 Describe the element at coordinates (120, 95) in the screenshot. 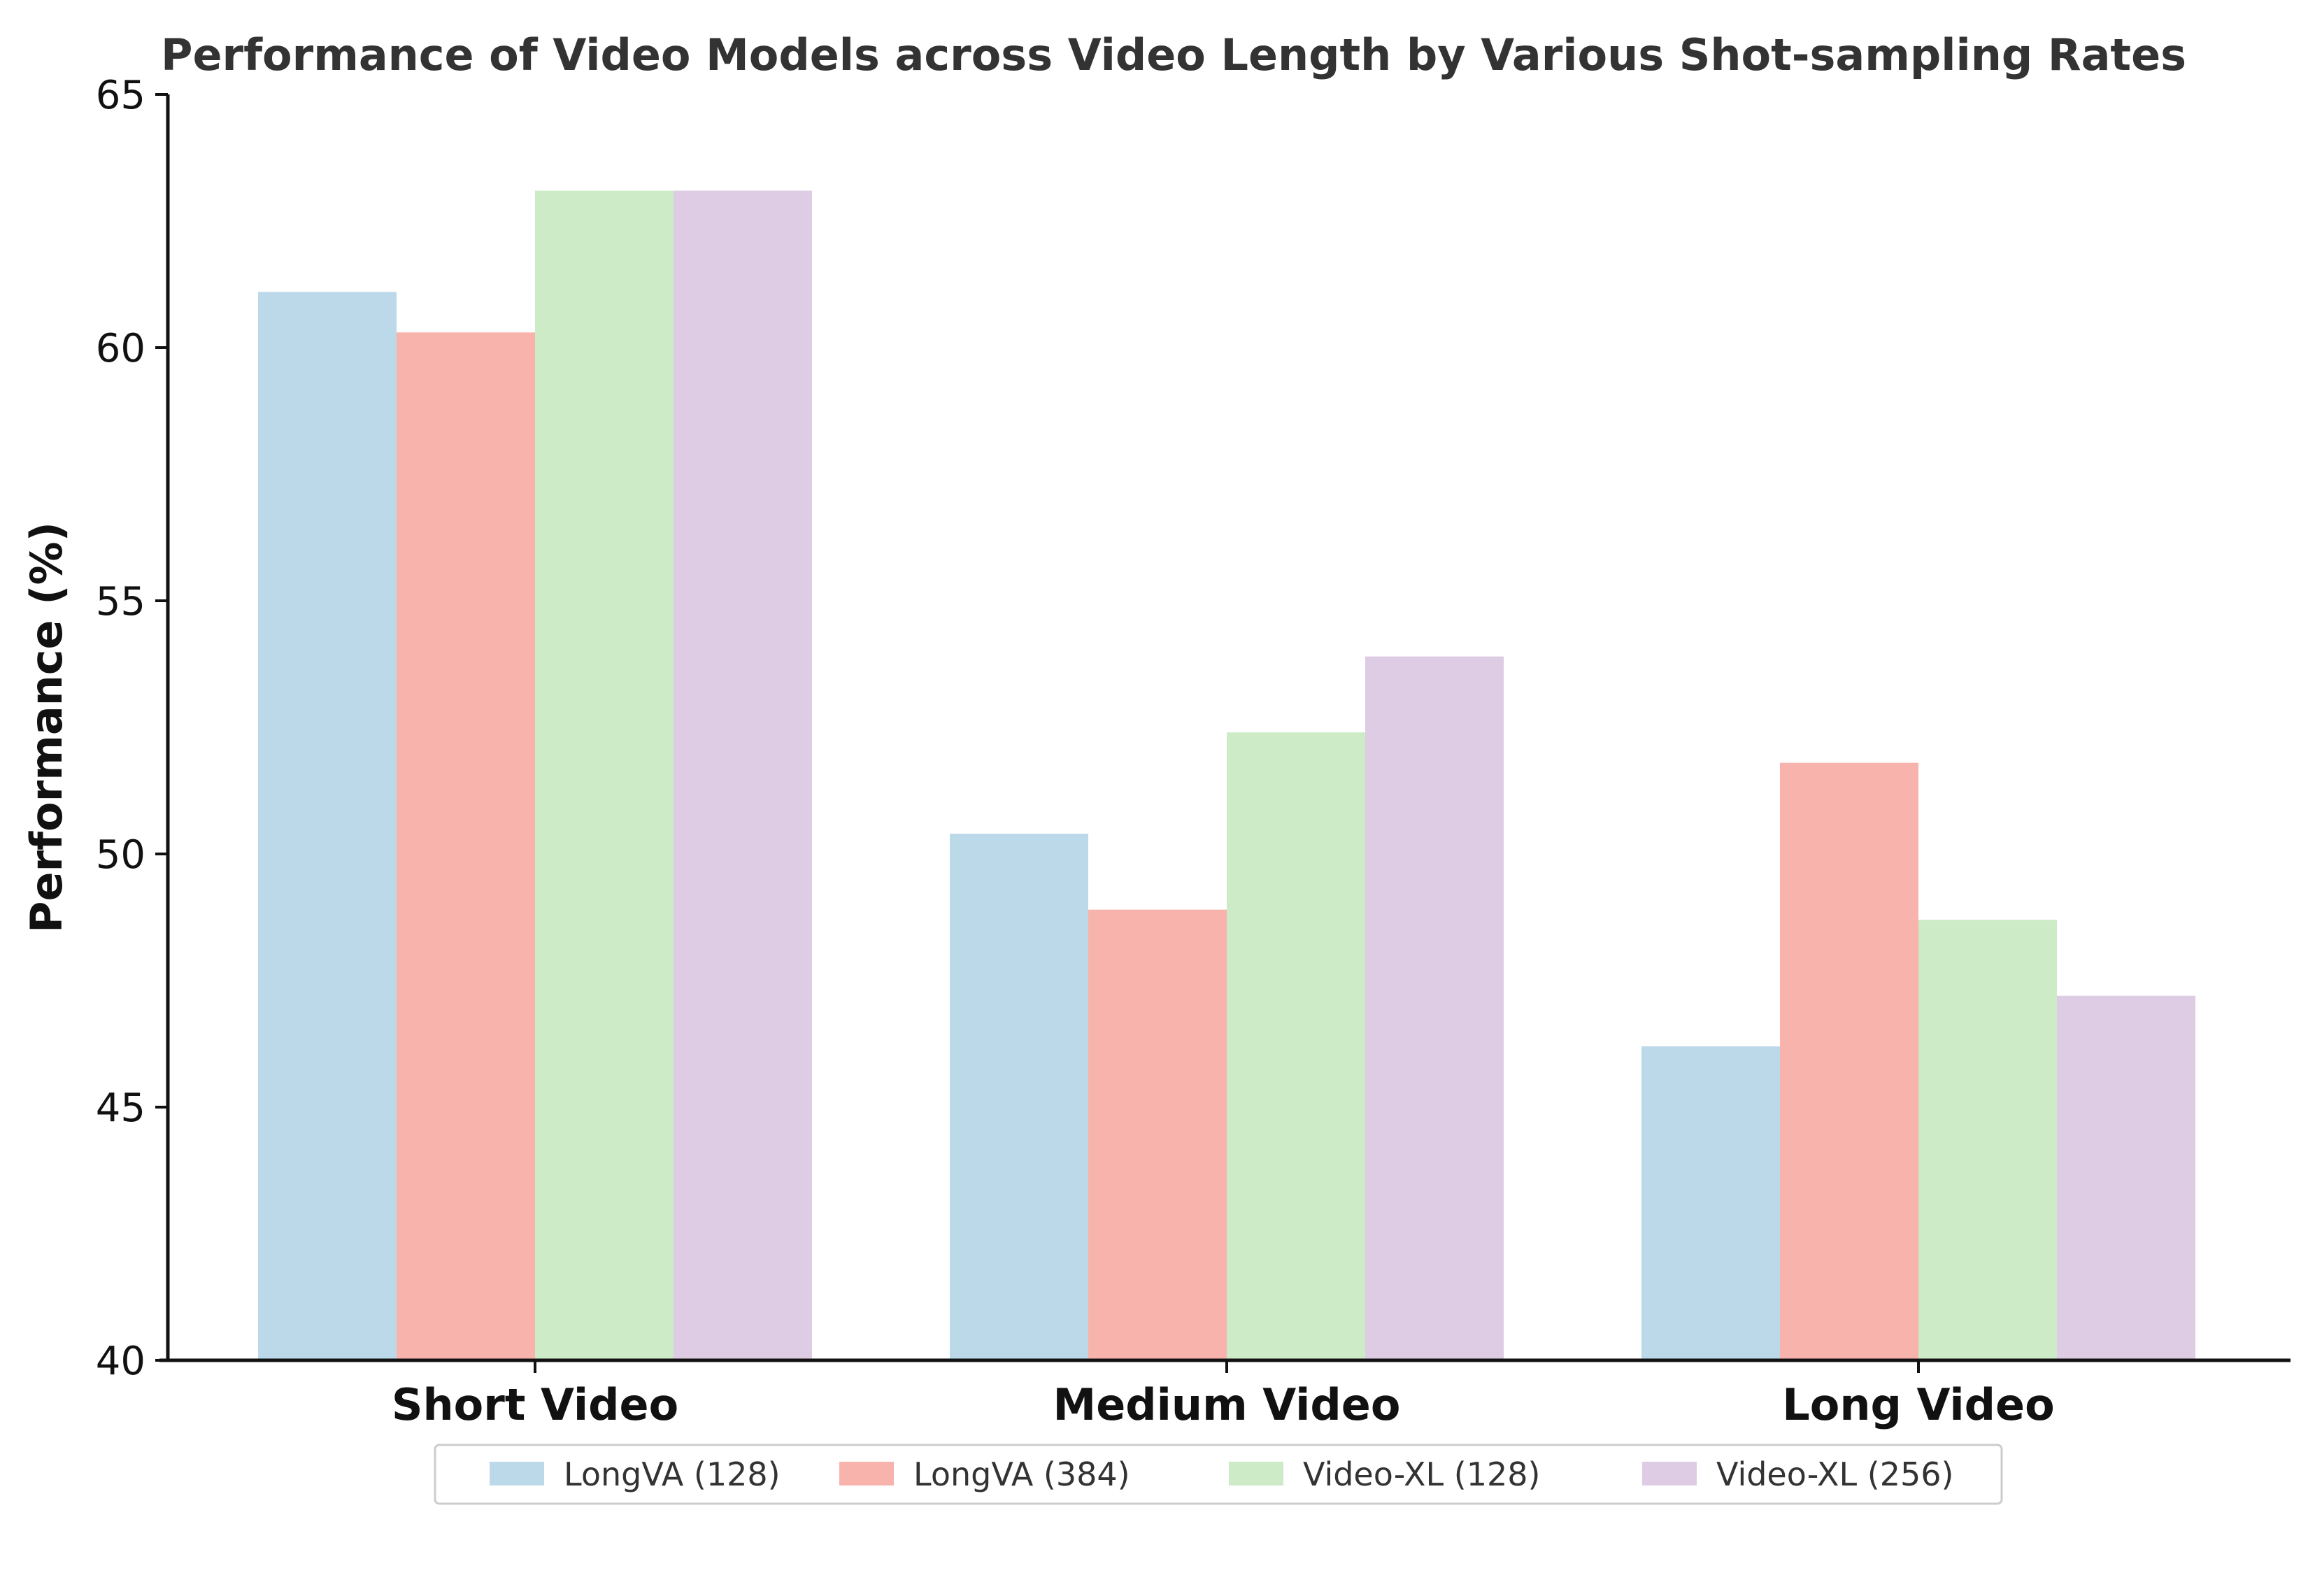

I see `y-tick-label: 65` at that location.